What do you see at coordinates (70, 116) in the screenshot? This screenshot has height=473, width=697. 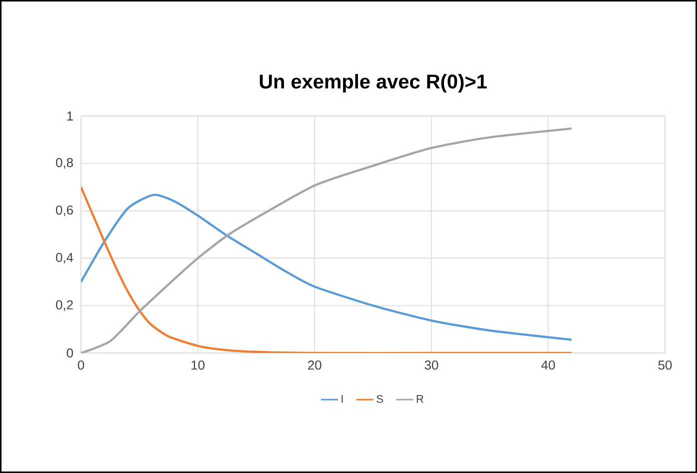 I see `y-tick-label: 1` at bounding box center [70, 116].